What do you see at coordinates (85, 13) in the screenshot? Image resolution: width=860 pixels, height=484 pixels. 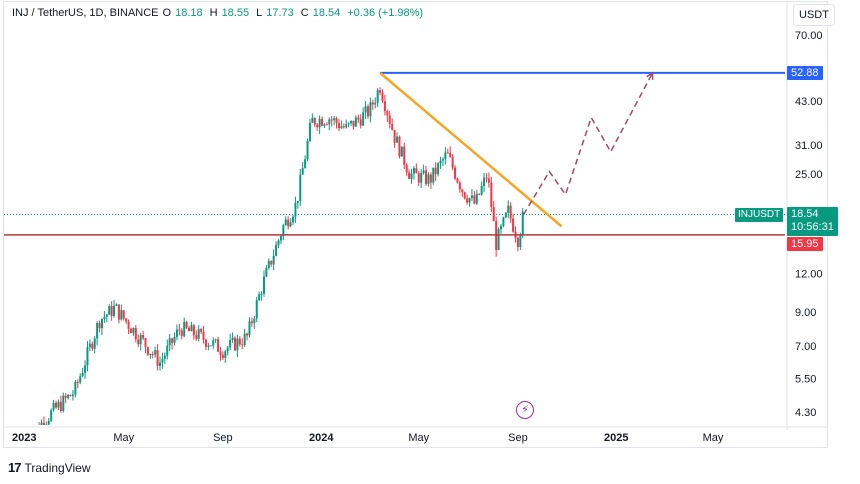 I see `symbol-title: INJ / TetherUS, 1D, BINANCE` at bounding box center [85, 13].